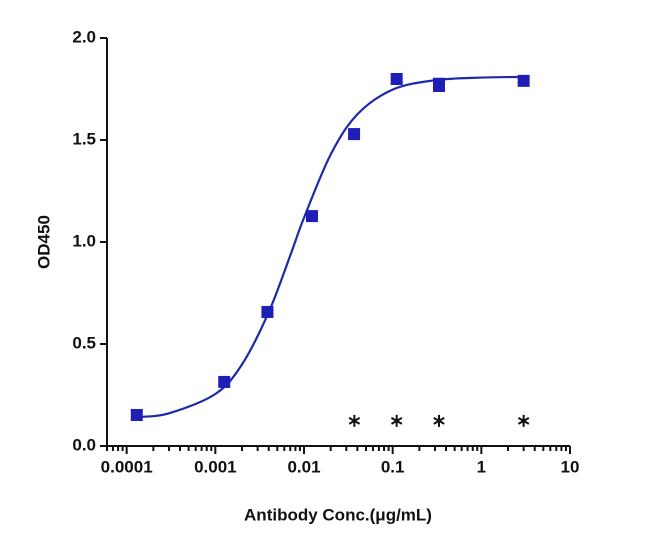 The width and height of the screenshot is (650, 546). Describe the element at coordinates (481, 466) in the screenshot. I see `x-tick-label: 1` at that location.